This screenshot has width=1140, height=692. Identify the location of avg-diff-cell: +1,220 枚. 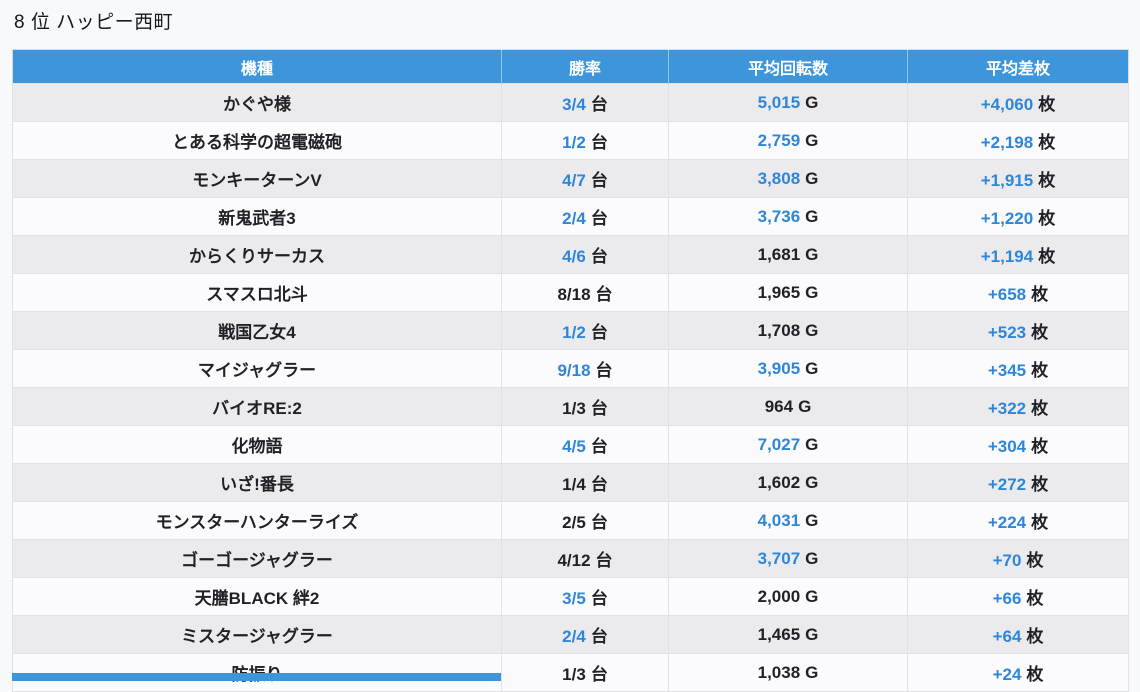
(1018, 216).